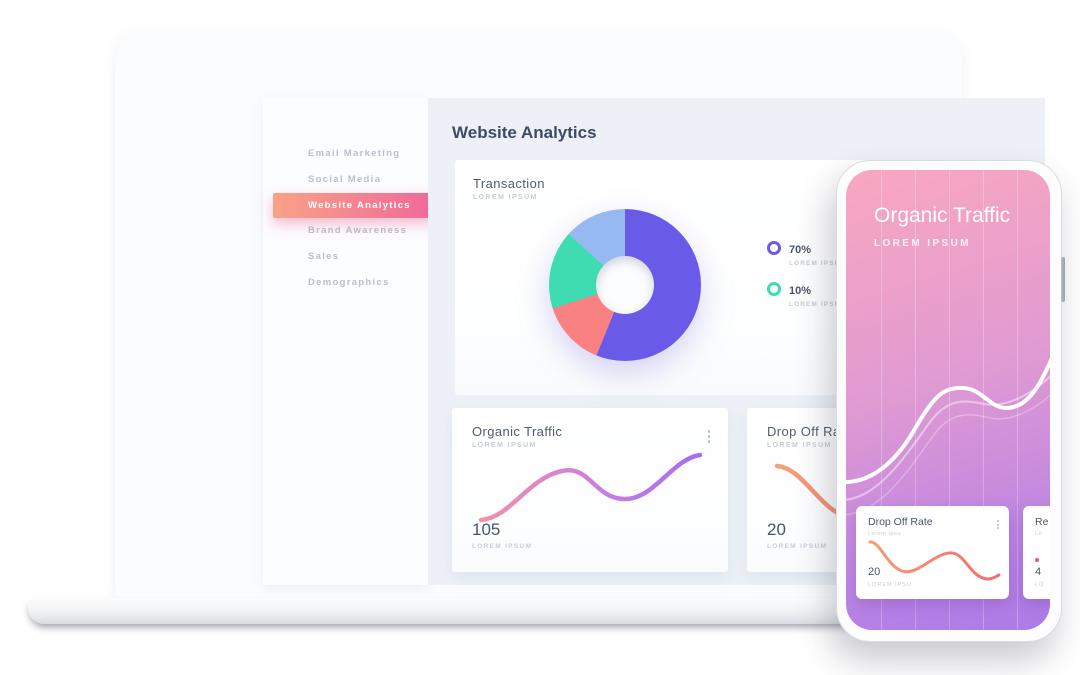 The height and width of the screenshot is (675, 1080). I want to click on sidebar-item-email-marketing: Email Marketing, so click(354, 153).